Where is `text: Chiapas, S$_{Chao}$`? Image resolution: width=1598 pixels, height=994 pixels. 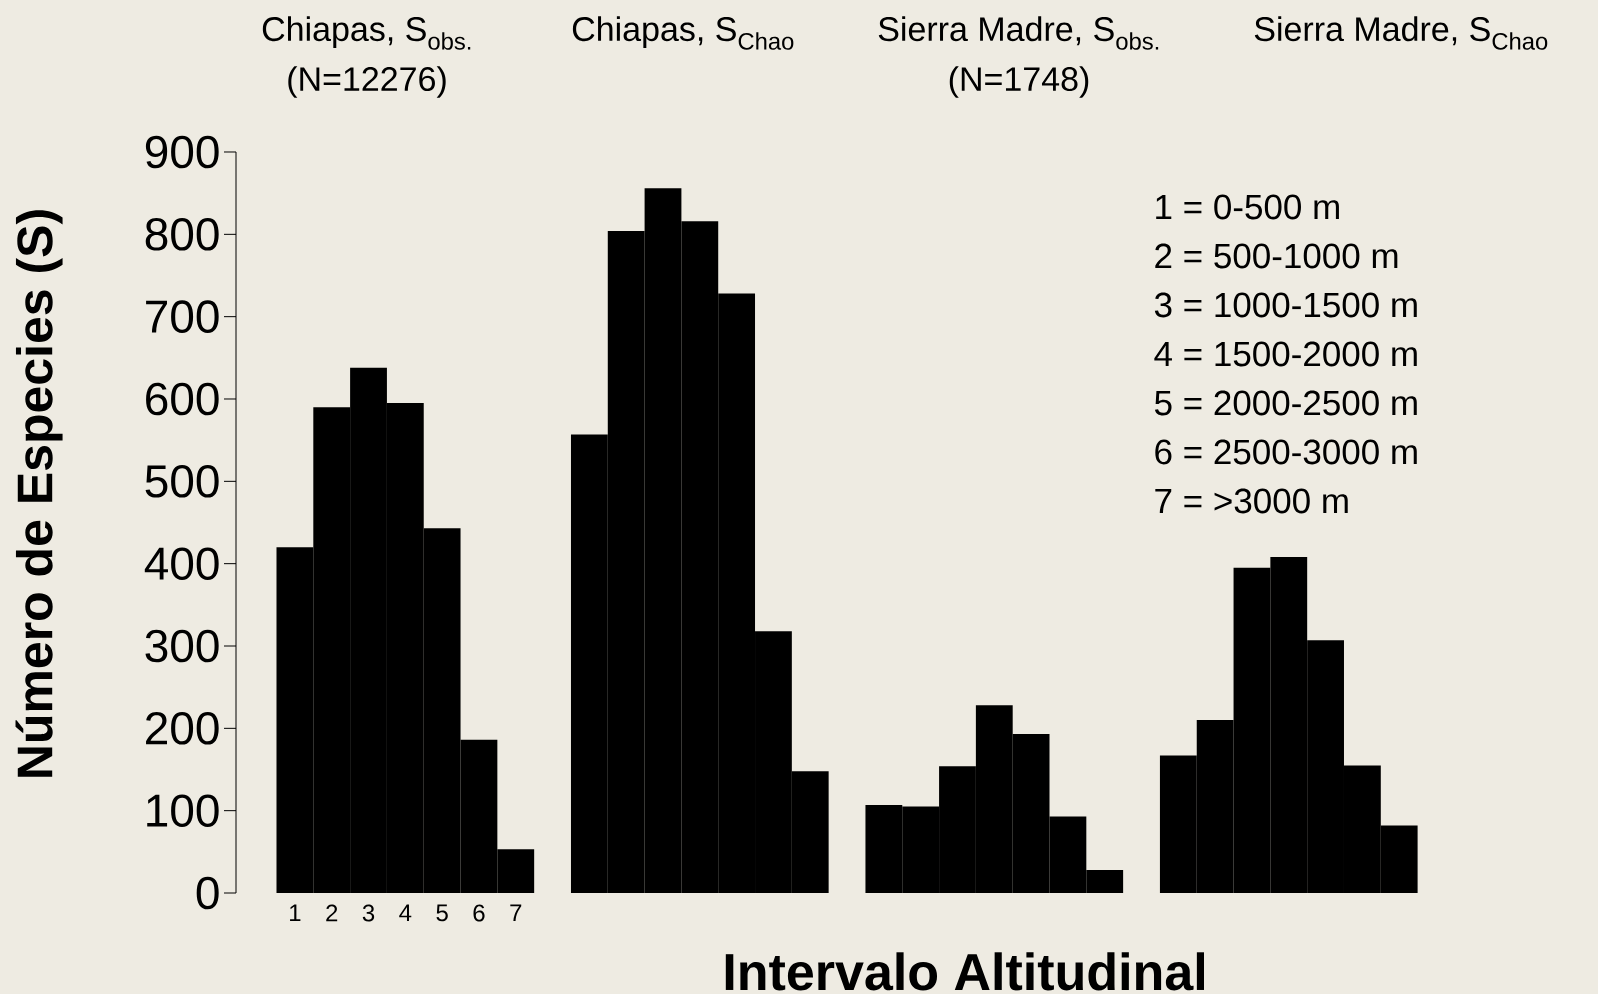 text: Chiapas, S$_{Chao}$ is located at coordinates (683, 33).